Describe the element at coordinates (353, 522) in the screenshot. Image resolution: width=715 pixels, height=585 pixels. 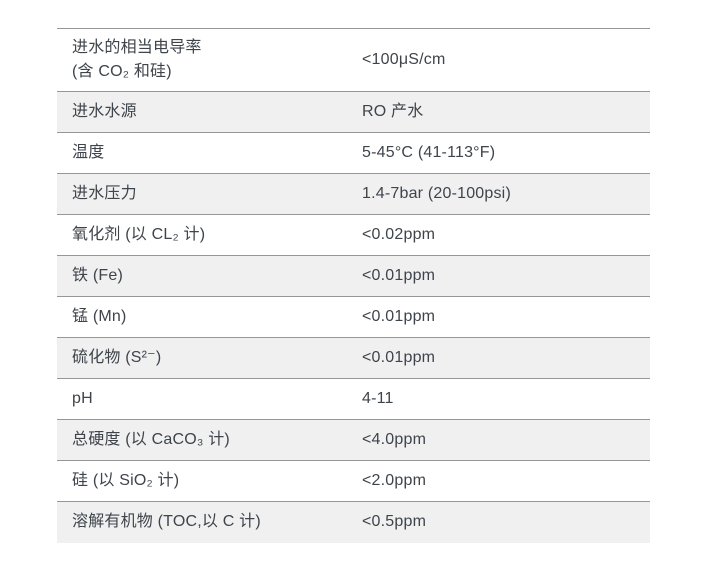
I see `spec-table-row: 溶解有机物 (TOC,以 C 计) <0.5ppm` at that location.